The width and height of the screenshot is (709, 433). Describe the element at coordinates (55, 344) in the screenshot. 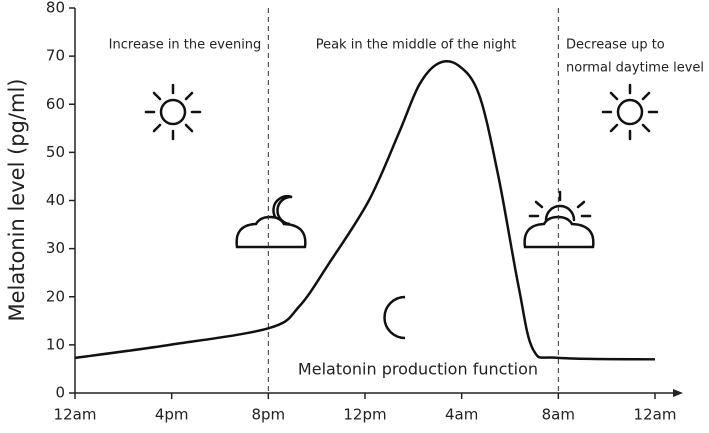

I see `y-tick-label: 10` at that location.